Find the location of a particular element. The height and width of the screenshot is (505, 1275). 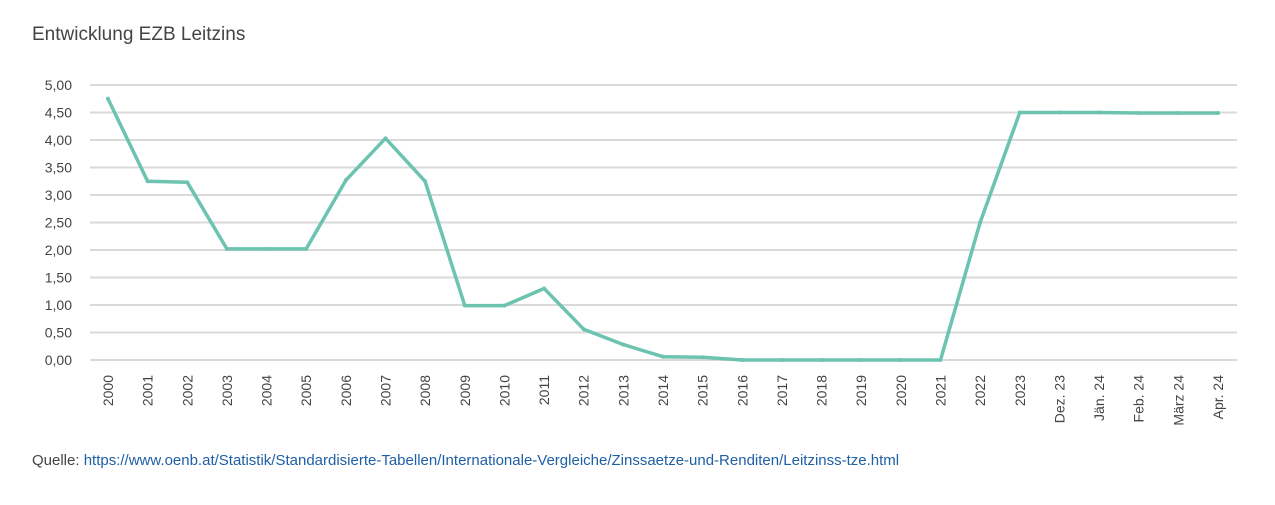

x-tick-label: Jän. 24 is located at coordinates (1099, 398).